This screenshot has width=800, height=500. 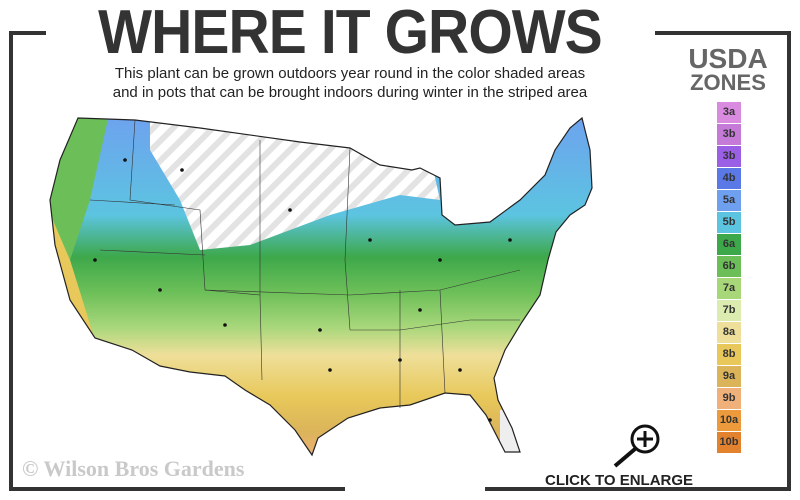 I want to click on frame-right, so click(x=789, y=261).